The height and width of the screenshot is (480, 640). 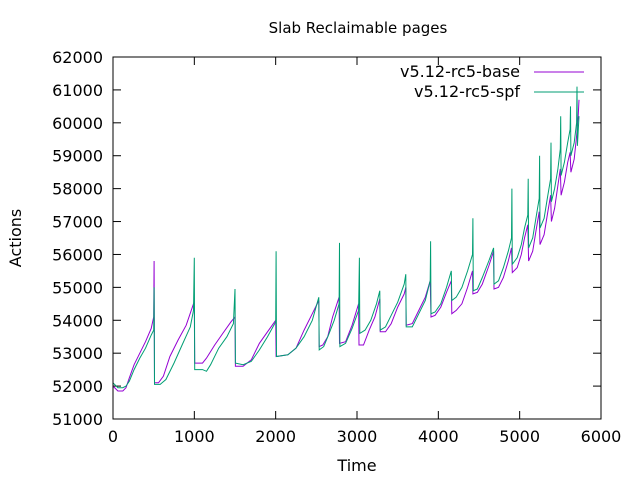 I want to click on y-tick-label: 60000, so click(x=77, y=123).